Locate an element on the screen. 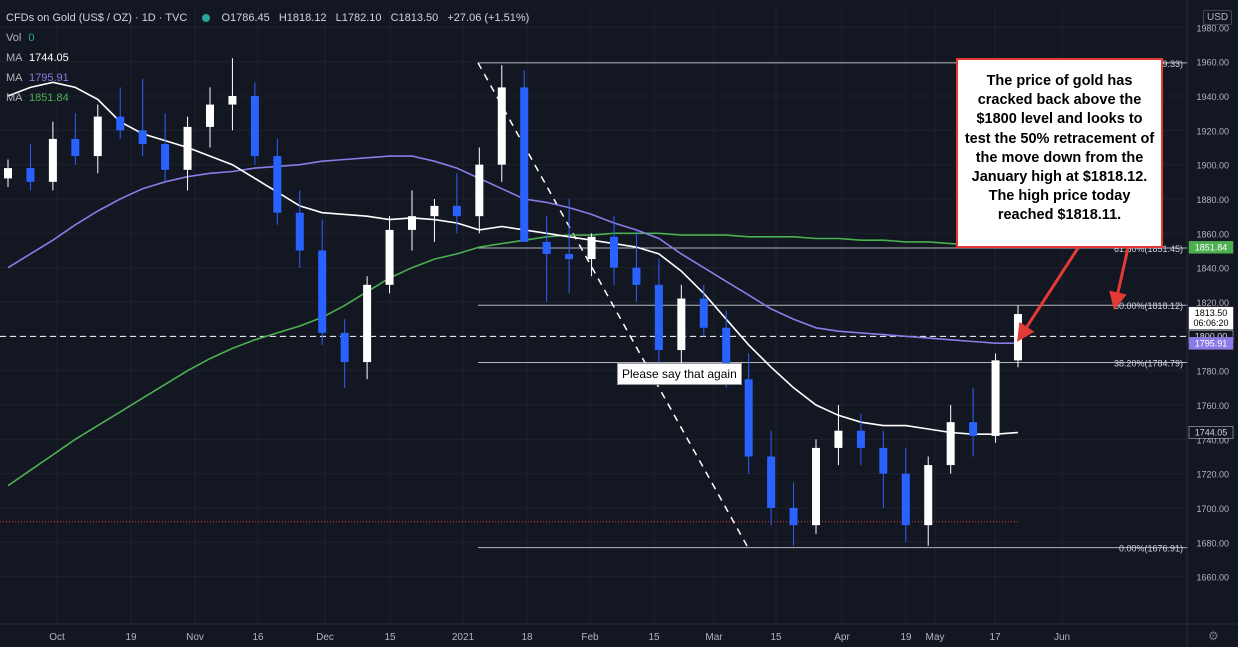 The width and height of the screenshot is (1238, 647). fib-level-label: 0.00%(1676.91) is located at coordinates (1151, 549).